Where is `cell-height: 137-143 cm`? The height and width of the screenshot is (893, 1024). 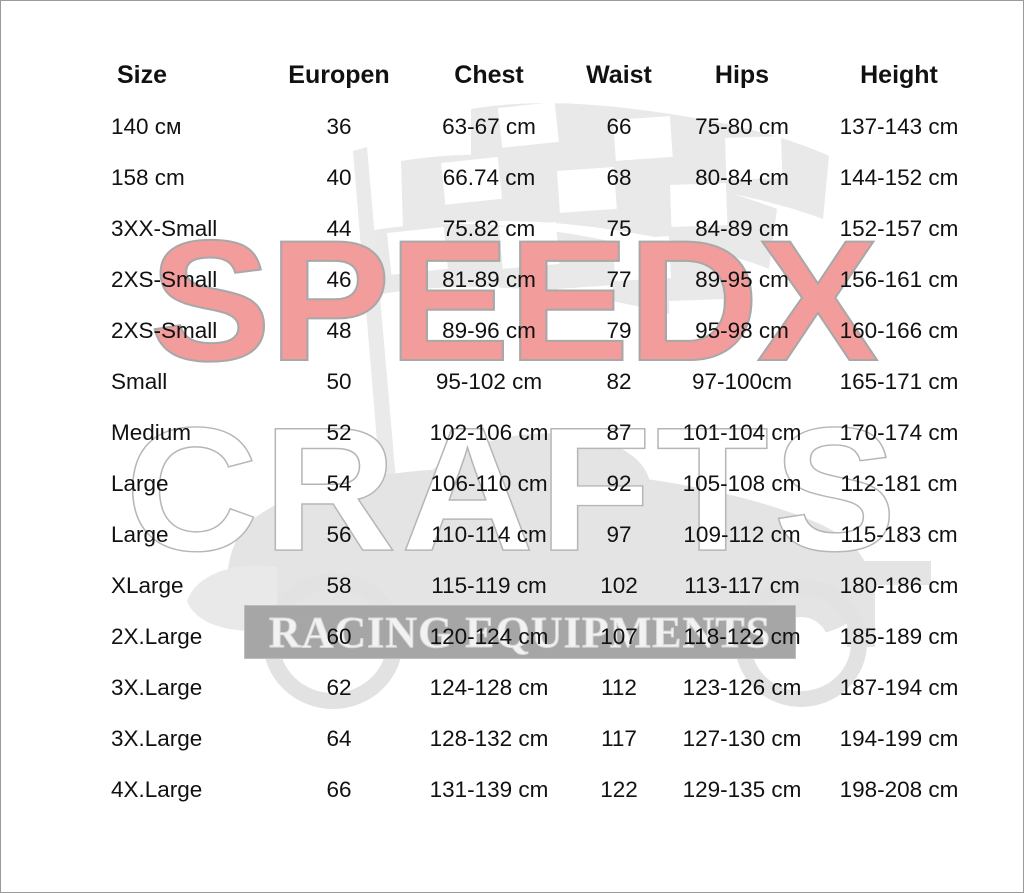 cell-height: 137-143 cm is located at coordinates (899, 126).